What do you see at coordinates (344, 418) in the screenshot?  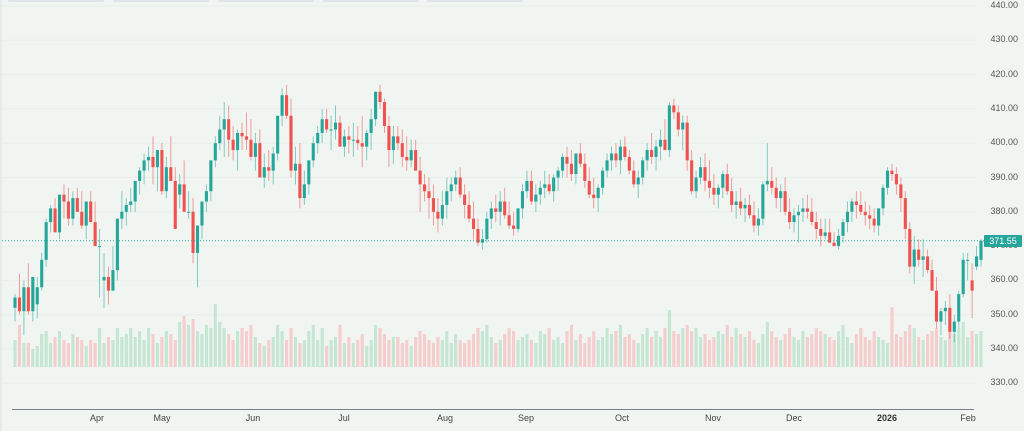 I see `time-axis-label: Jul` at bounding box center [344, 418].